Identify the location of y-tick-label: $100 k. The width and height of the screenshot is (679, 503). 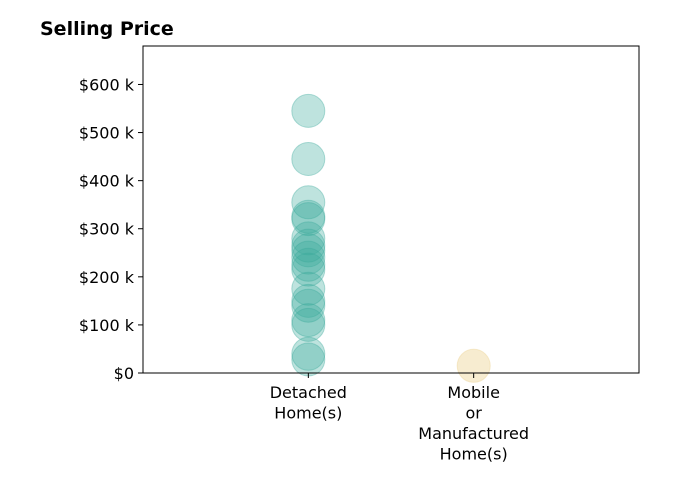
(107, 325).